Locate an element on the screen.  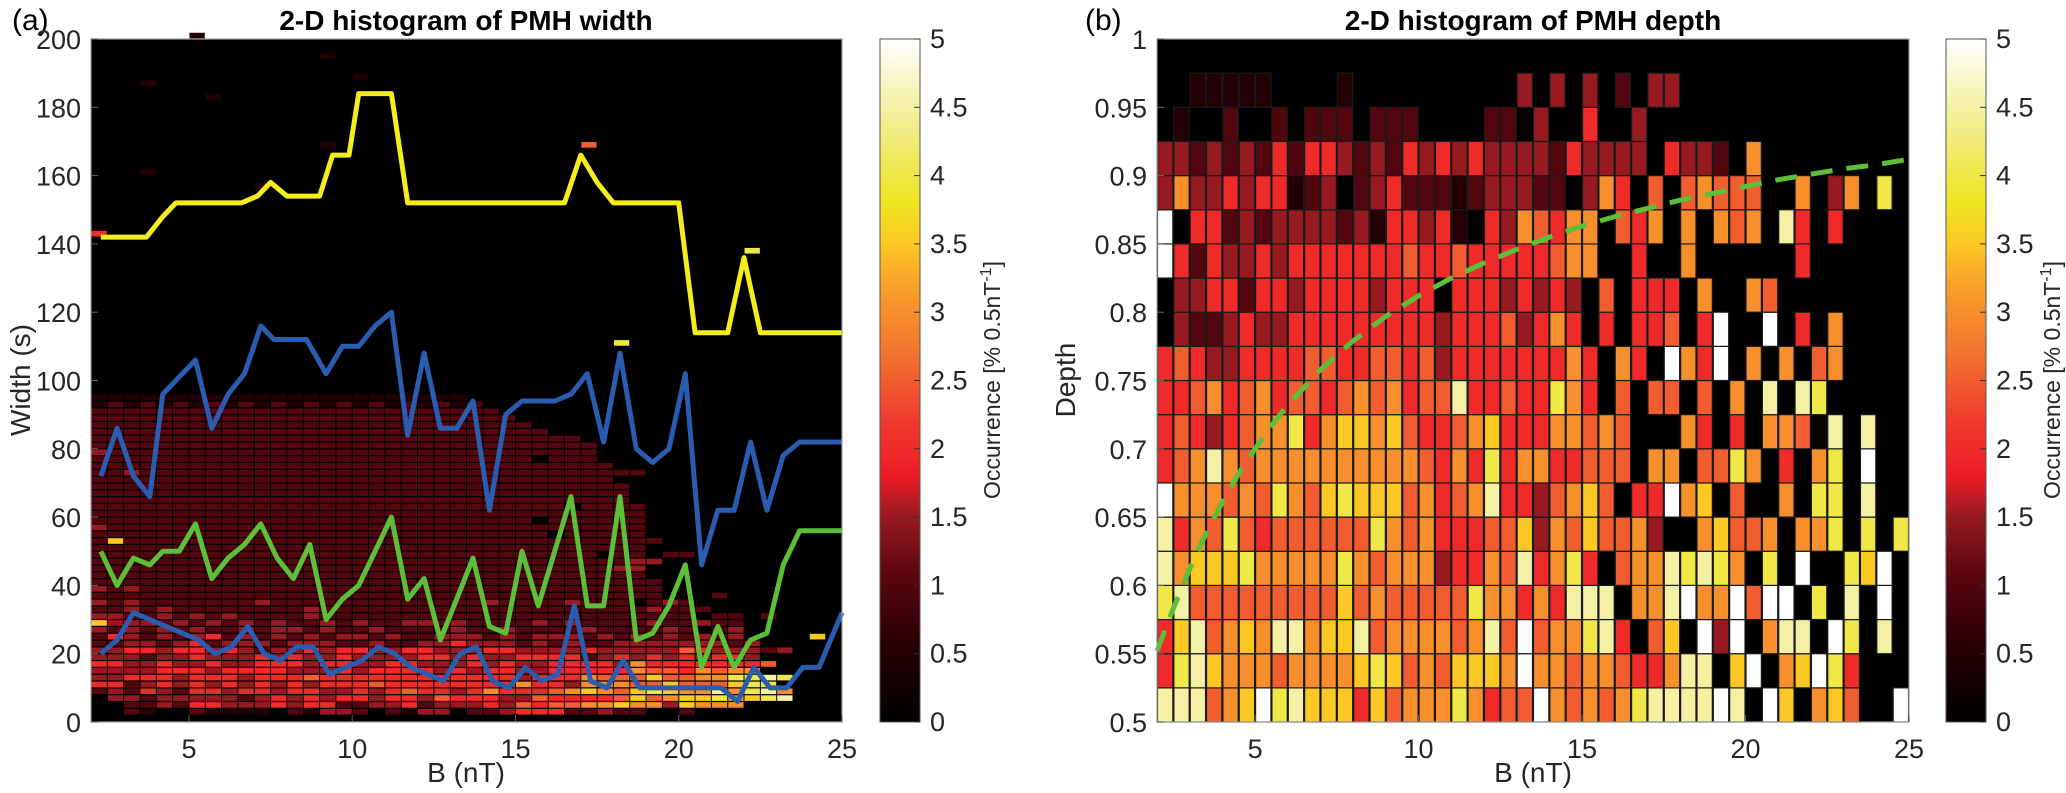
panel-a-label: (a) is located at coordinates (30, 20).